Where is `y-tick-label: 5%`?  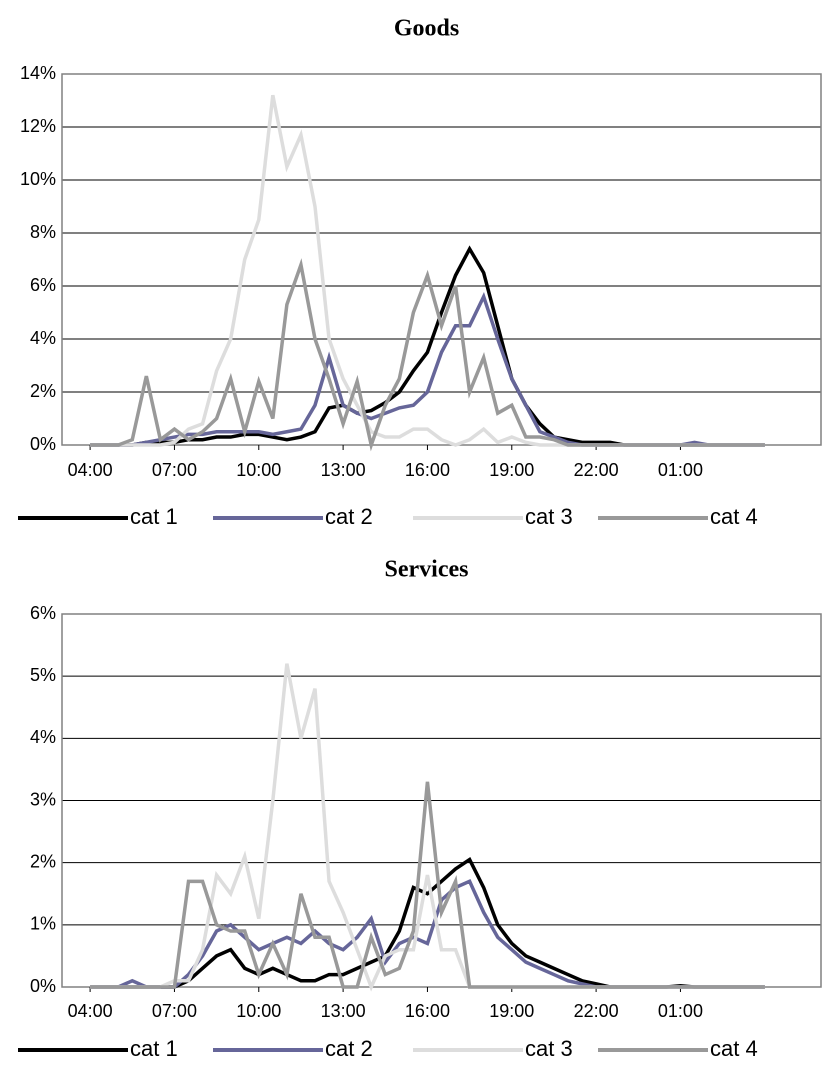
y-tick-label: 5% is located at coordinates (43, 675).